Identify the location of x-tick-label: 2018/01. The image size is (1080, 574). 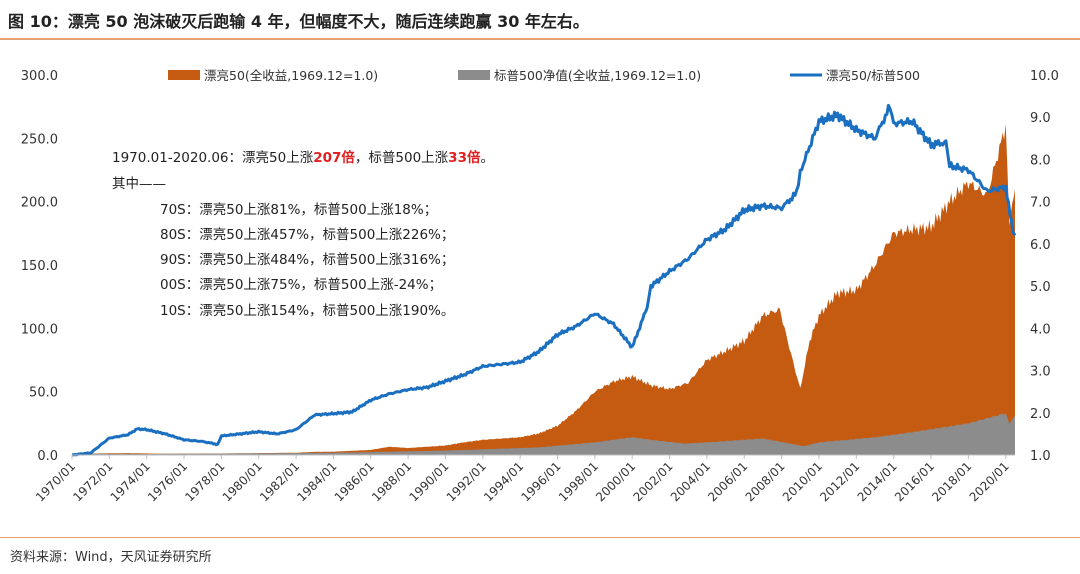
(951, 481).